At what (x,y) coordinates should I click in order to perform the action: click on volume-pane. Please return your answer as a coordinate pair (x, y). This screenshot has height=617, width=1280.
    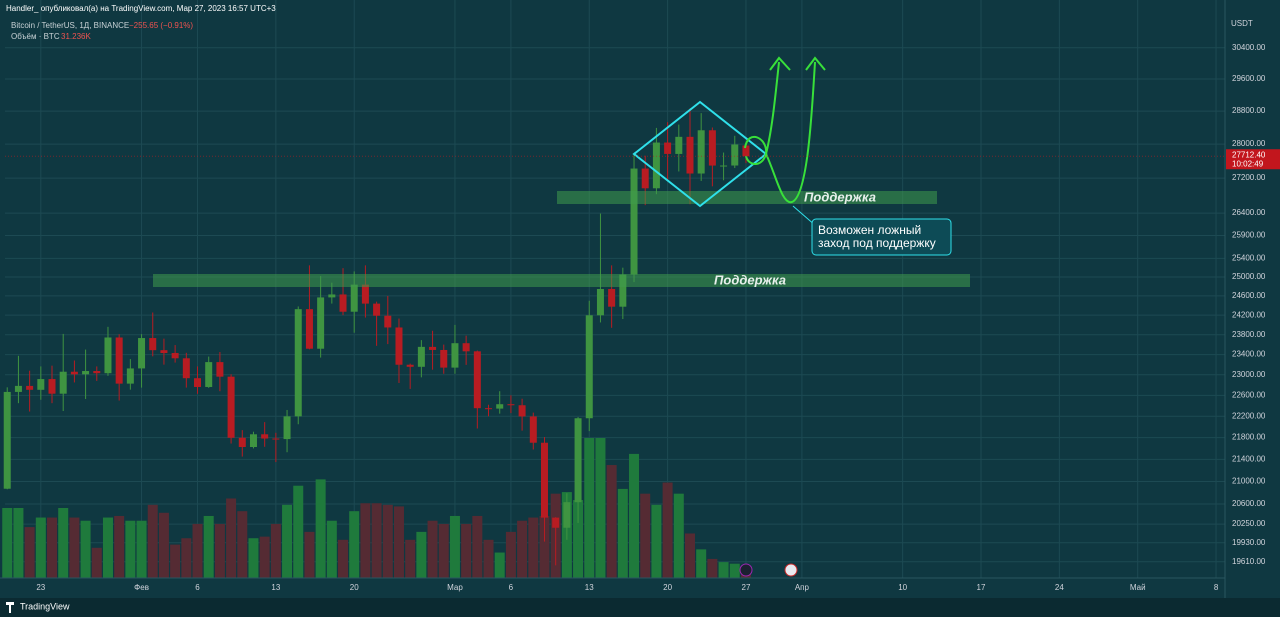
    Looking at the image, I should click on (376, 508).